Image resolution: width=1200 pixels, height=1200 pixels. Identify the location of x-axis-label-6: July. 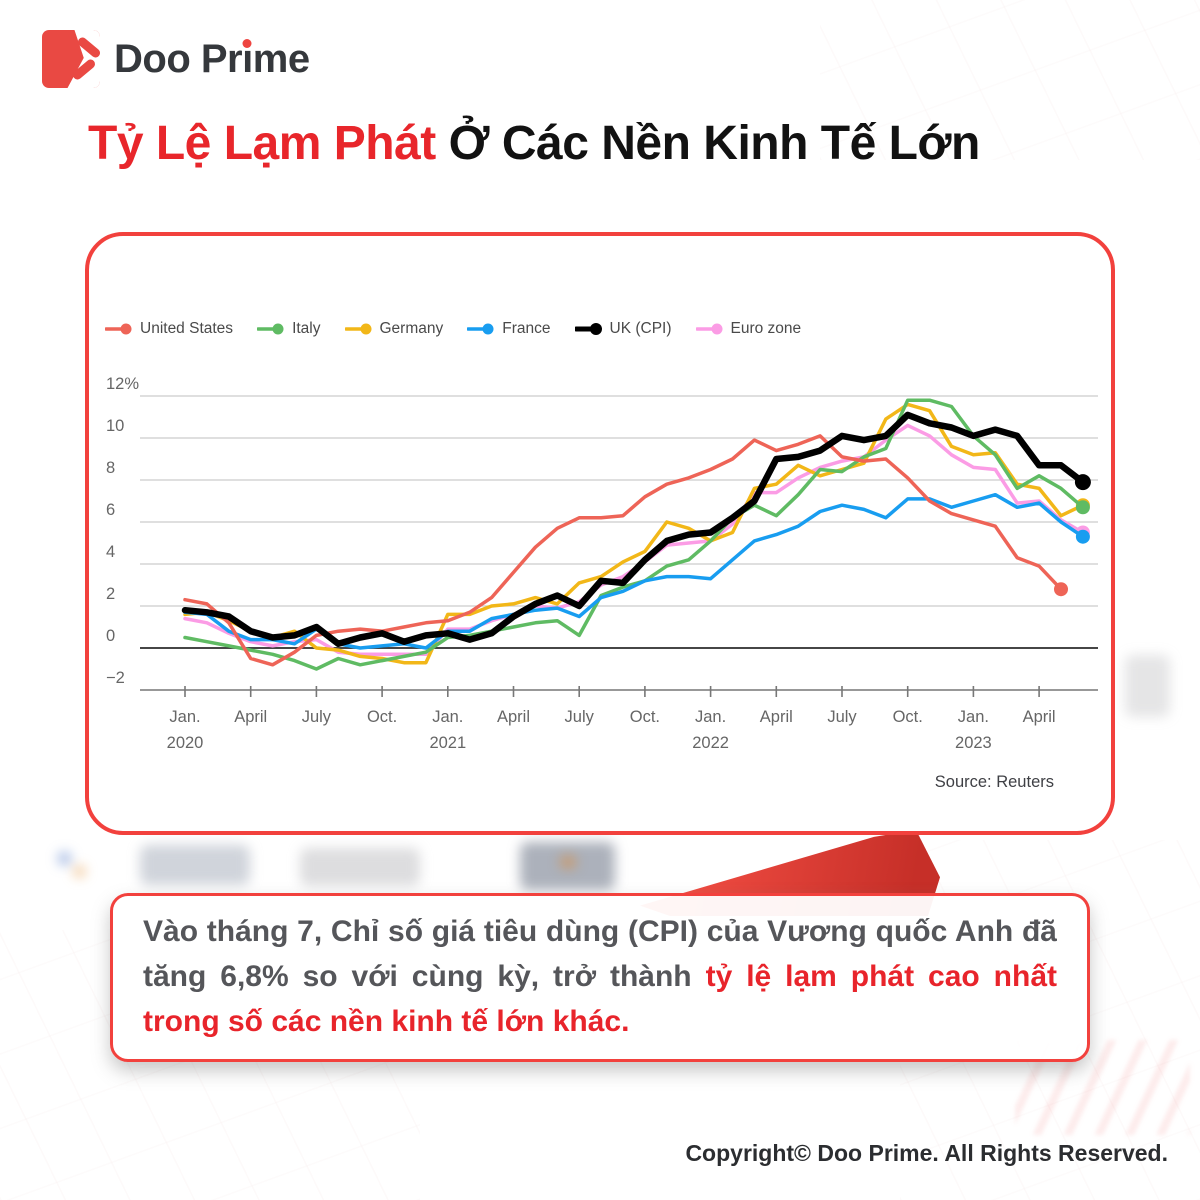
(317, 717).